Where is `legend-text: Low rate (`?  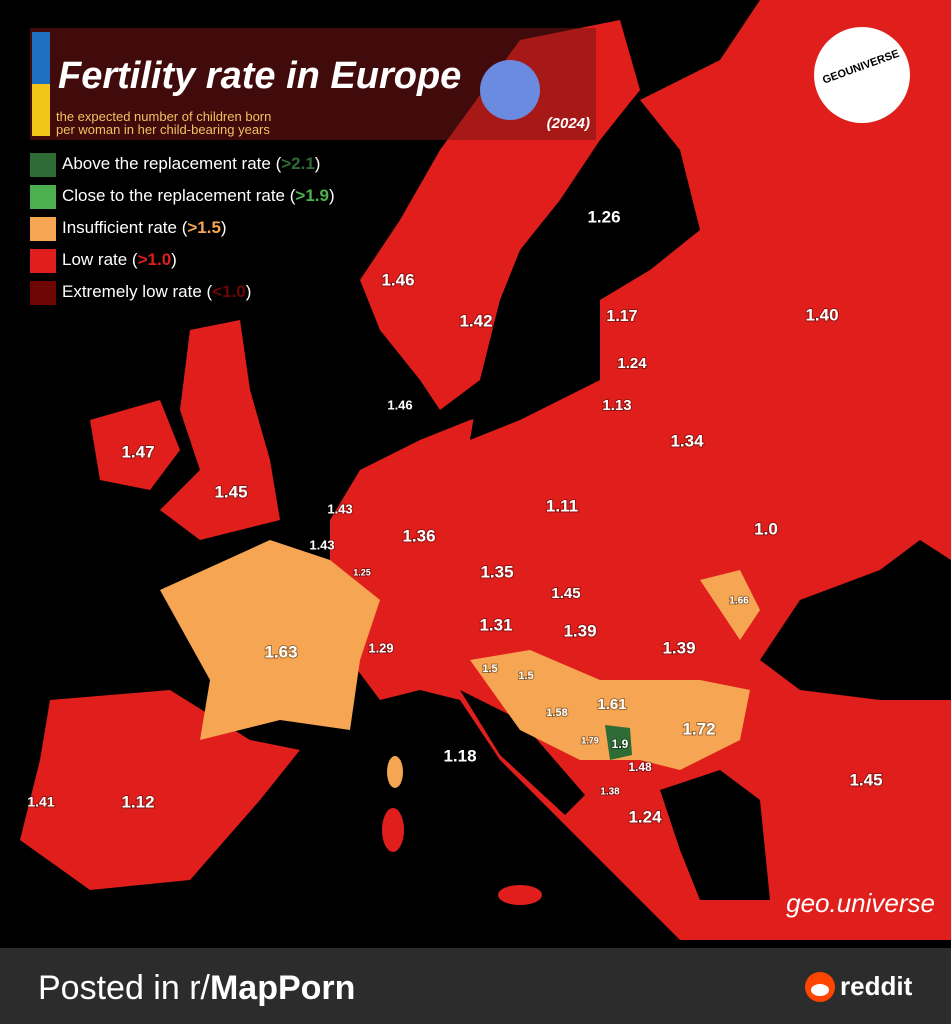
legend-text: Low rate ( is located at coordinates (100, 259).